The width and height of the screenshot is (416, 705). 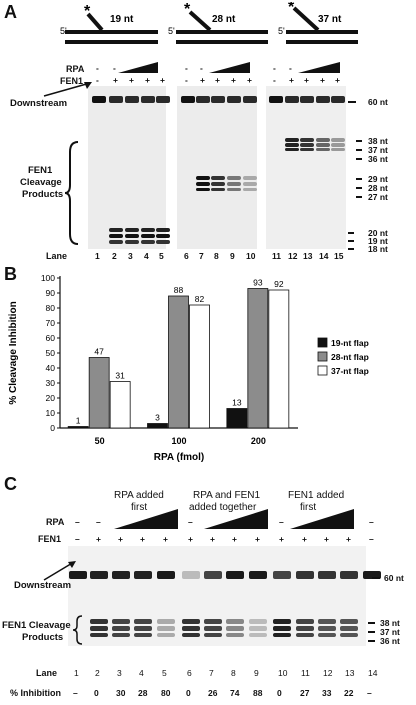 I want to click on substrate-label: 37 nt, so click(x=330, y=19).